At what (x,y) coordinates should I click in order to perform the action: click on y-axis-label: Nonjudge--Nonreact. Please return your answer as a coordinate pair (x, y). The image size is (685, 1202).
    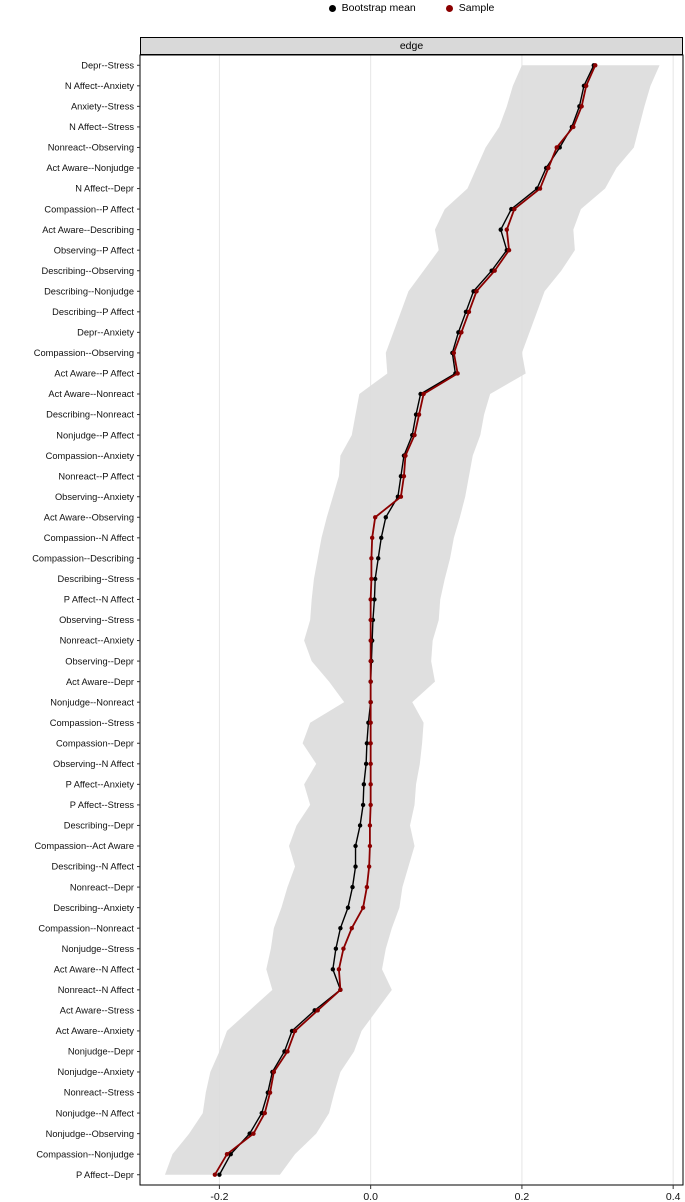
    Looking at the image, I should click on (92, 702).